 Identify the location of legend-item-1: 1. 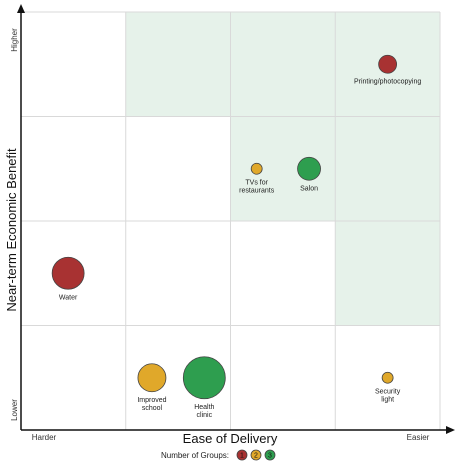
(242, 455).